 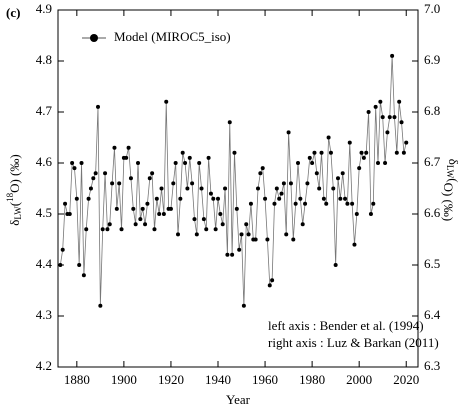 I want to click on y-label-part: (, so click(x=14, y=204).